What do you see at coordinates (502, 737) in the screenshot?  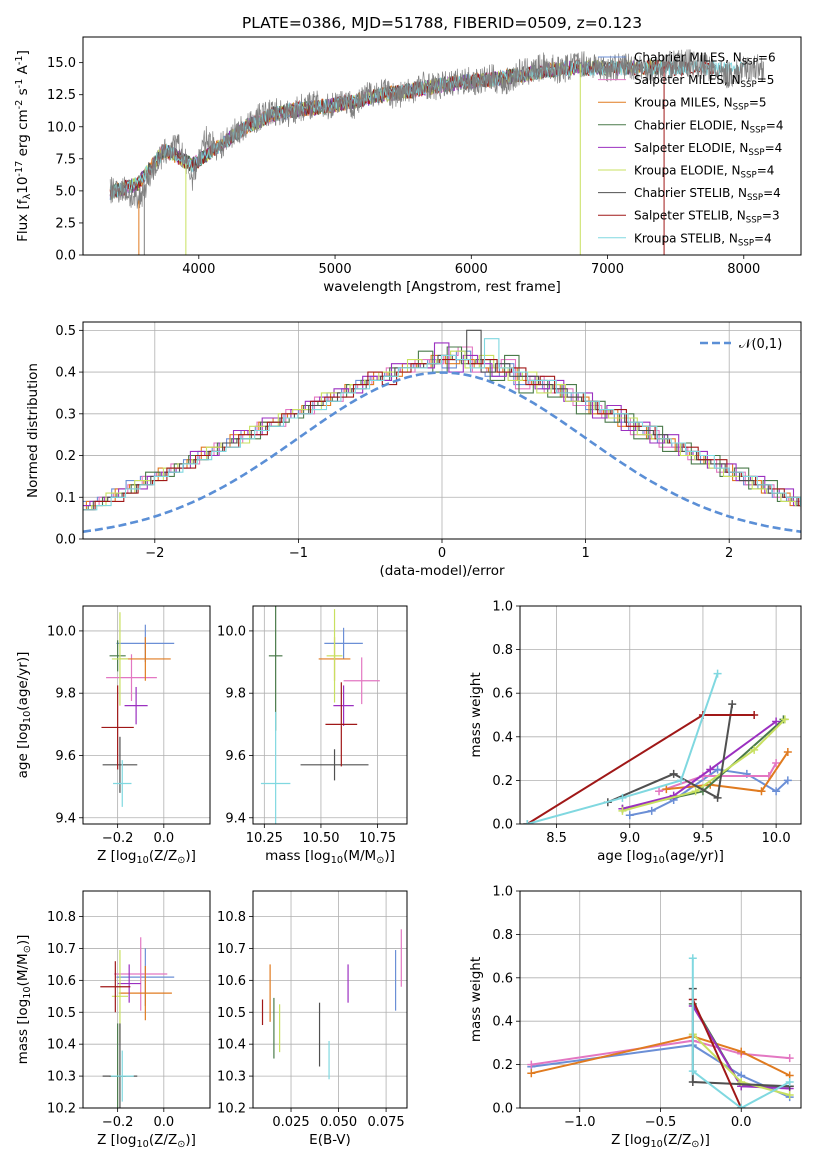 I see `y-tick-label: 0.4` at bounding box center [502, 737].